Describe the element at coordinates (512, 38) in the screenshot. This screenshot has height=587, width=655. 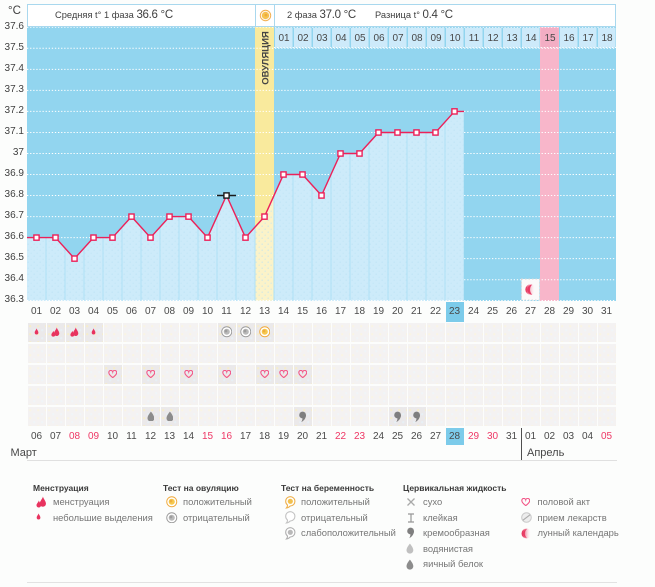
I see `svg-text: 13` at that location.